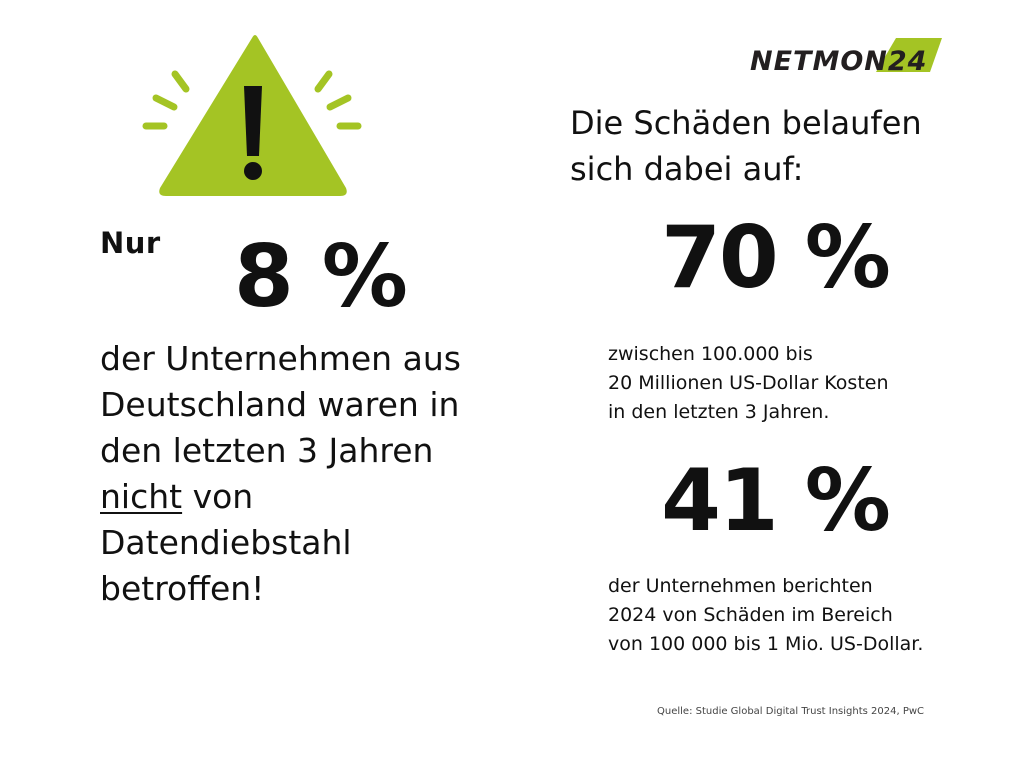 The width and height of the screenshot is (1024, 768). Describe the element at coordinates (280, 358) in the screenshot. I see `left-line: der Unternehmen aus` at that location.